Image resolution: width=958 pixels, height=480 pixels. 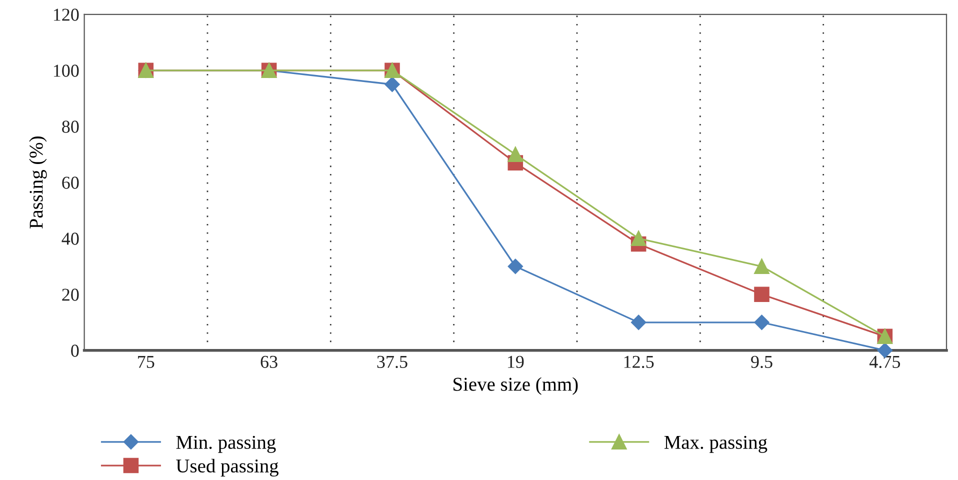 What do you see at coordinates (146, 362) in the screenshot?
I see `x-tick-label: 75` at bounding box center [146, 362].